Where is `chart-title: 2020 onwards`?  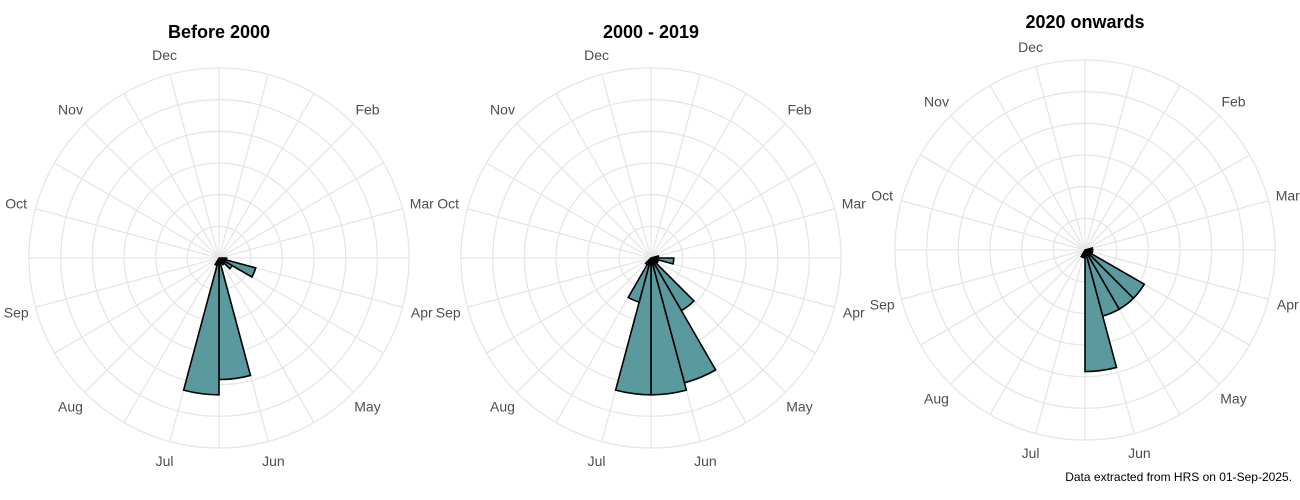 chart-title: 2020 onwards is located at coordinates (1084, 22).